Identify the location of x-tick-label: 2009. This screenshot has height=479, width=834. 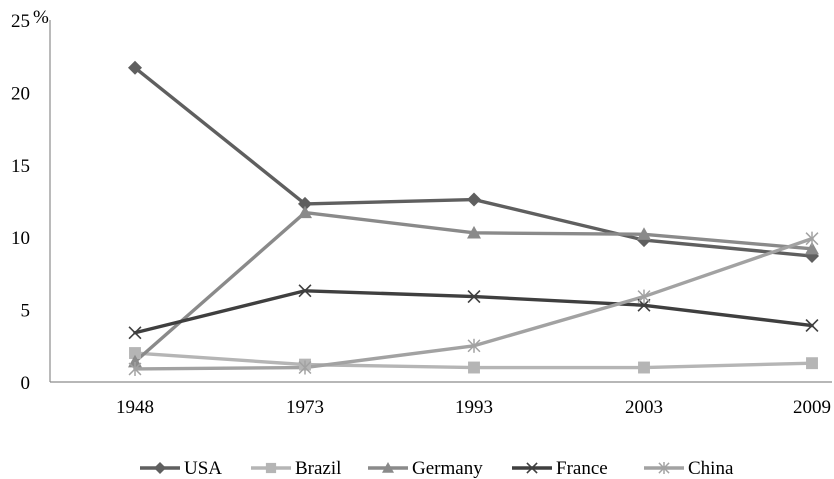
(812, 407).